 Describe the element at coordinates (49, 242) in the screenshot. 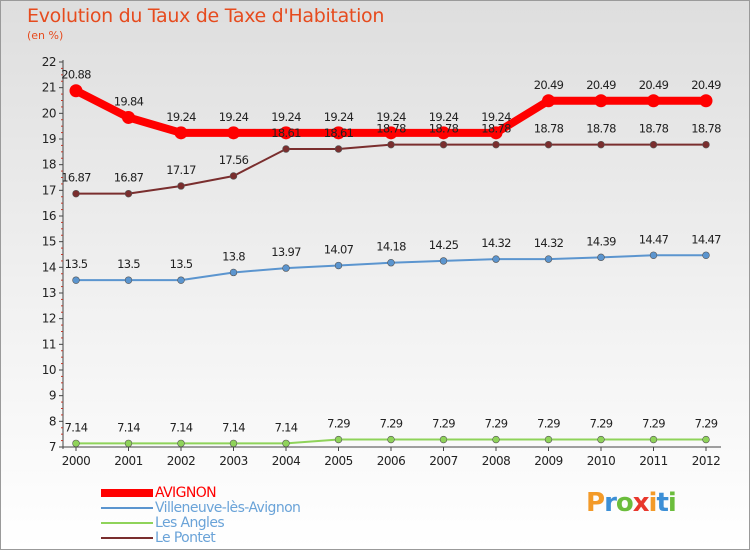

I see `y-tick-label: 15` at that location.